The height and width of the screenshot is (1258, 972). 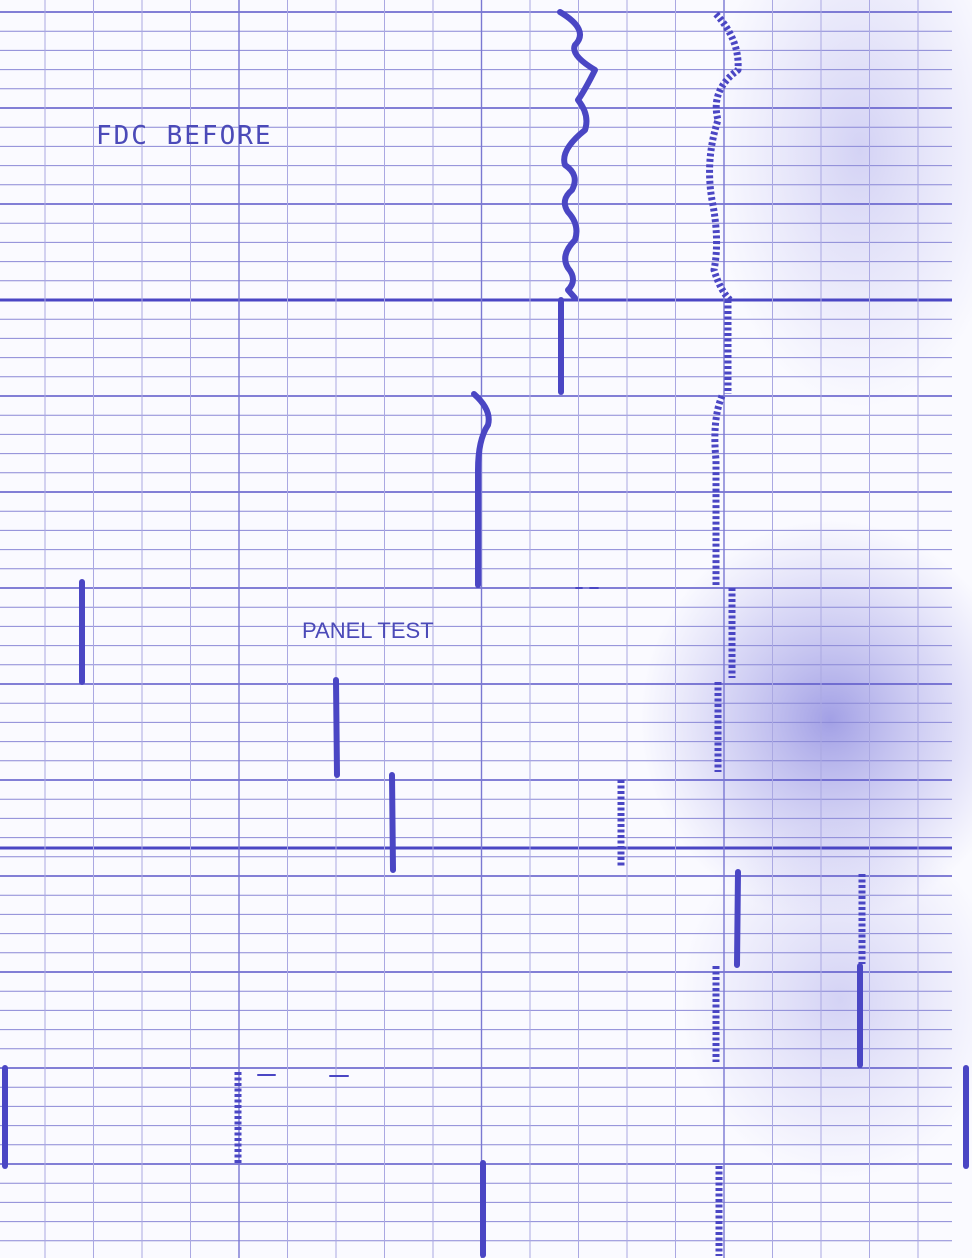 I want to click on wavy-trace, so click(x=577, y=155).